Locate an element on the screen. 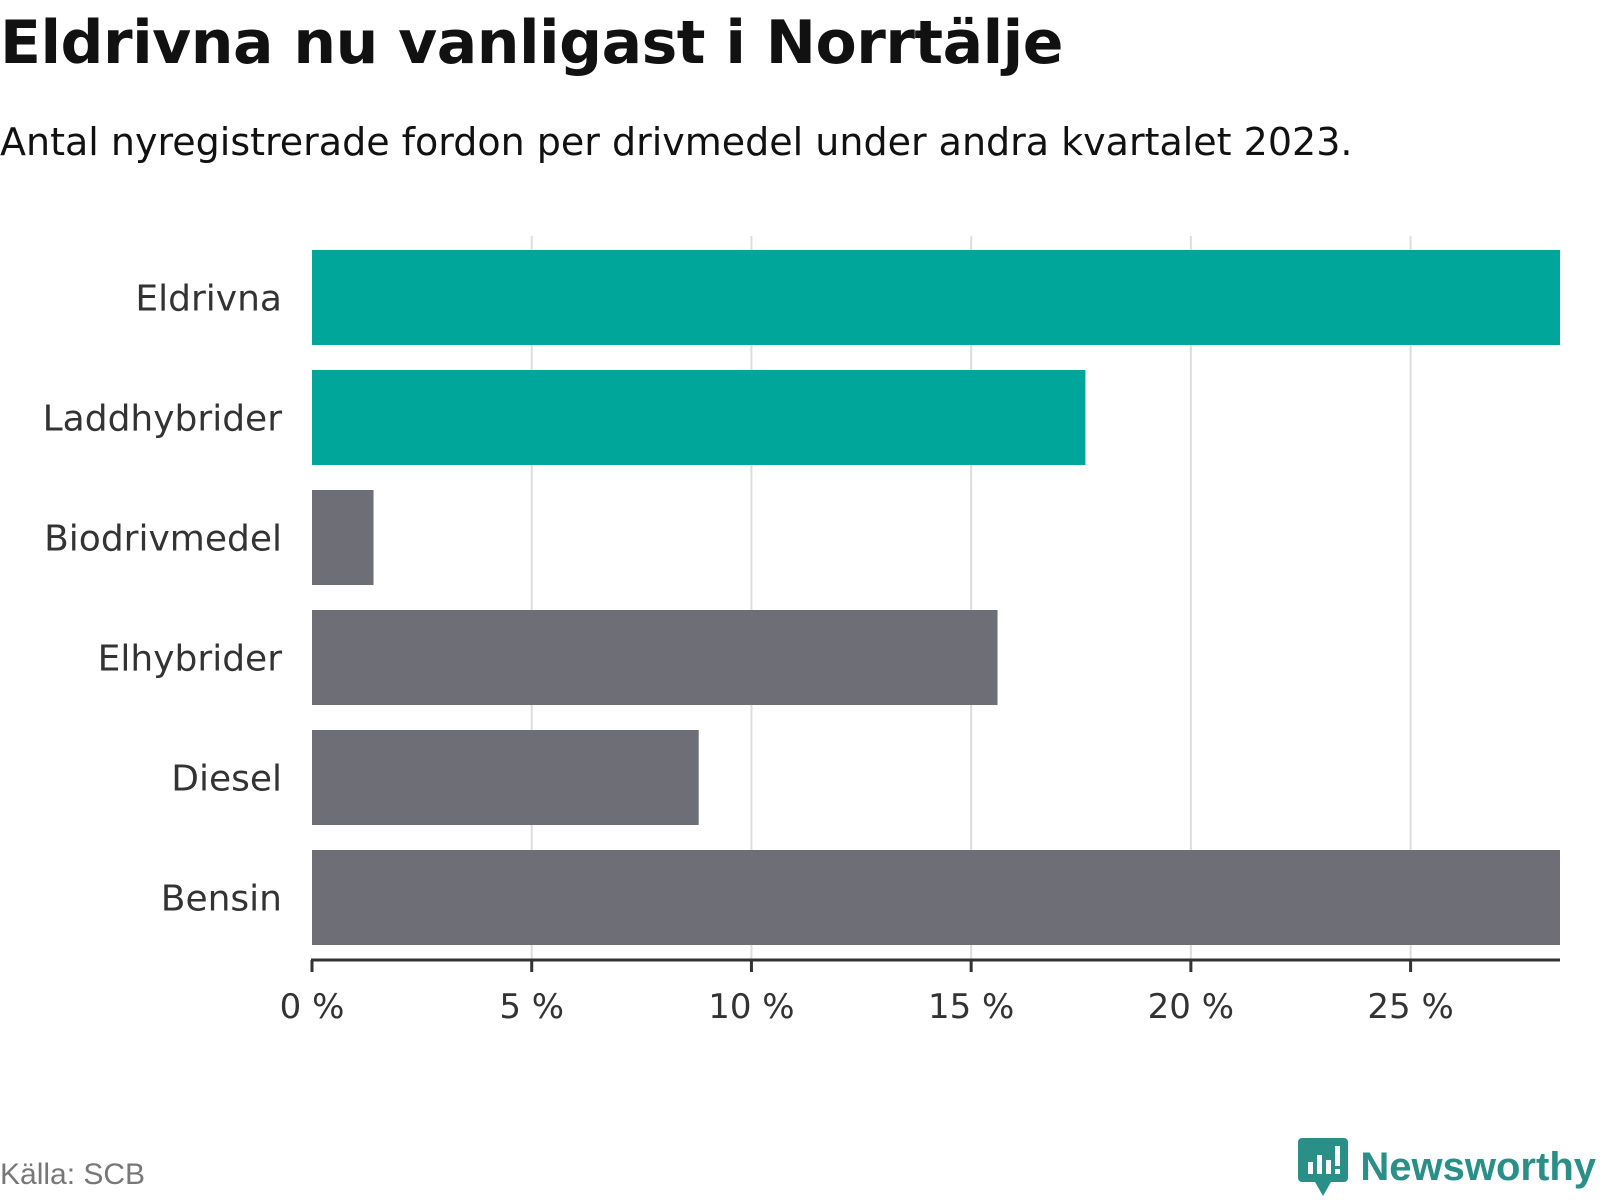 Image resolution: width=1600 pixels, height=1200 pixels. bar-eldrivna is located at coordinates (936, 297).